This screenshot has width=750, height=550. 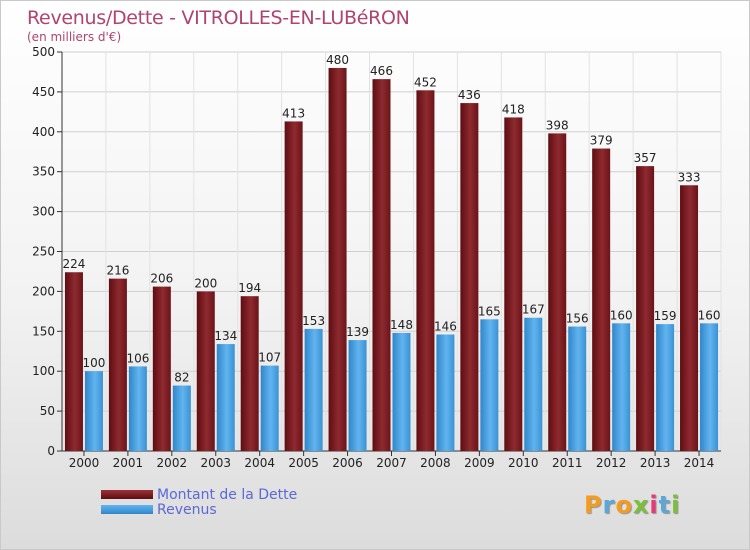 I want to click on data-label: 466, so click(x=381, y=71).